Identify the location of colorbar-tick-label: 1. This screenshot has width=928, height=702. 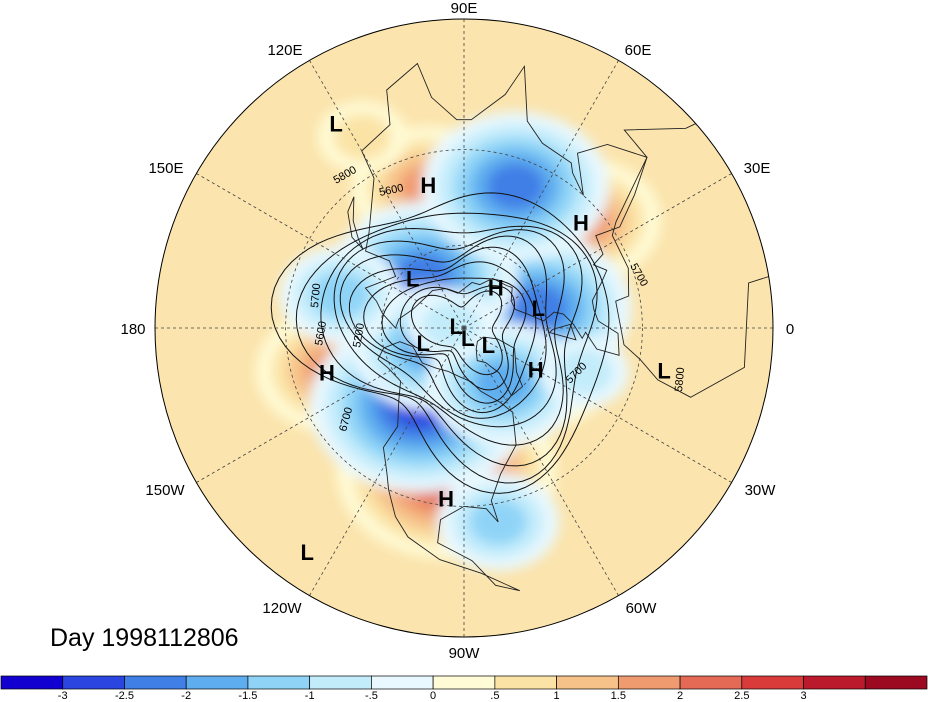
(557, 696).